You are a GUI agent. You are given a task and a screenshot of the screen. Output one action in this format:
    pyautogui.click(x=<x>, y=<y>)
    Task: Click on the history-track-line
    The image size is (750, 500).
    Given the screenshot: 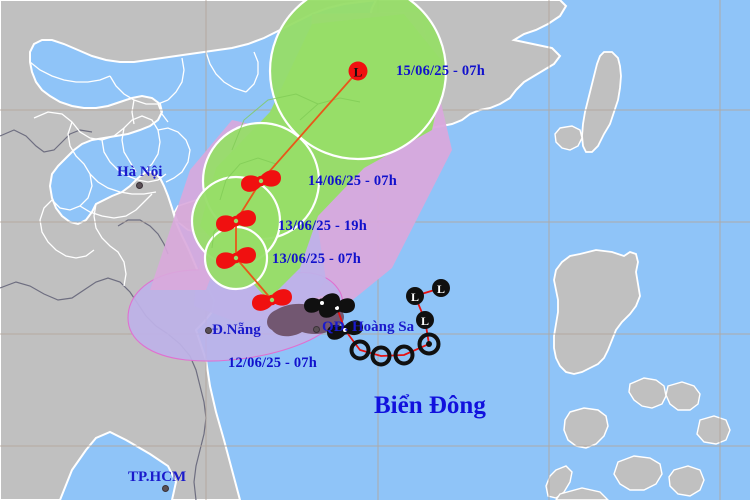 What is the action you would take?
    pyautogui.click(x=381, y=322)
    